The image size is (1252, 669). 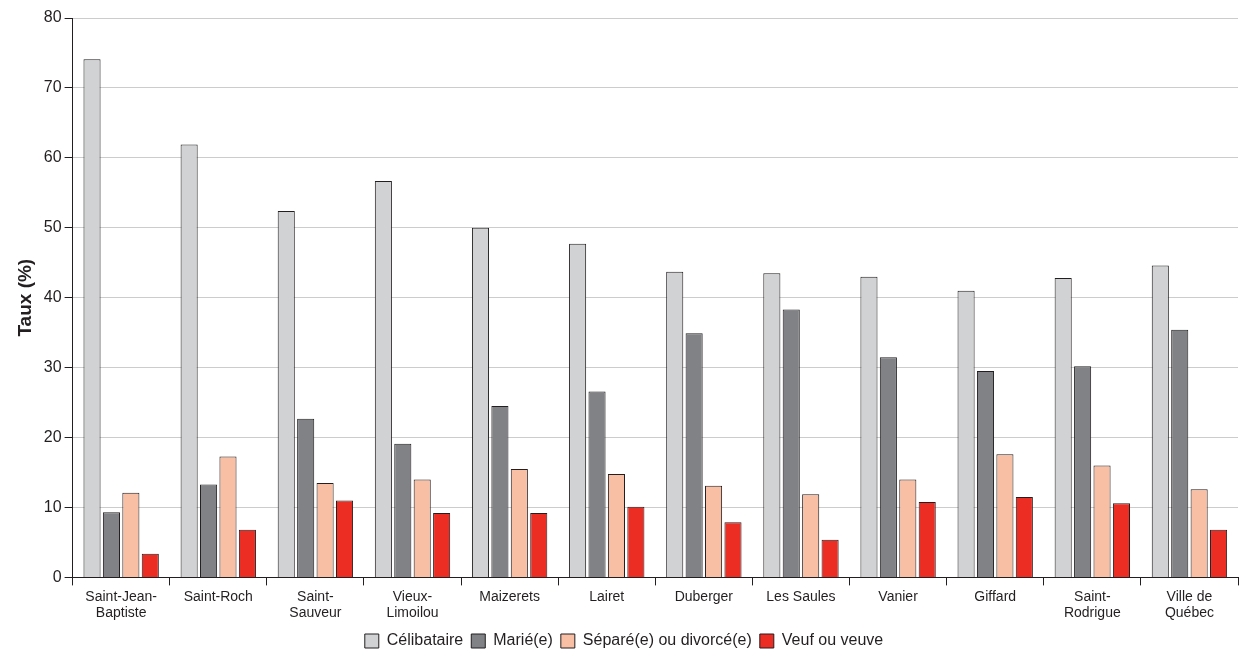 What do you see at coordinates (898, 595) in the screenshot?
I see `x-tick-label: Vanier` at bounding box center [898, 595].